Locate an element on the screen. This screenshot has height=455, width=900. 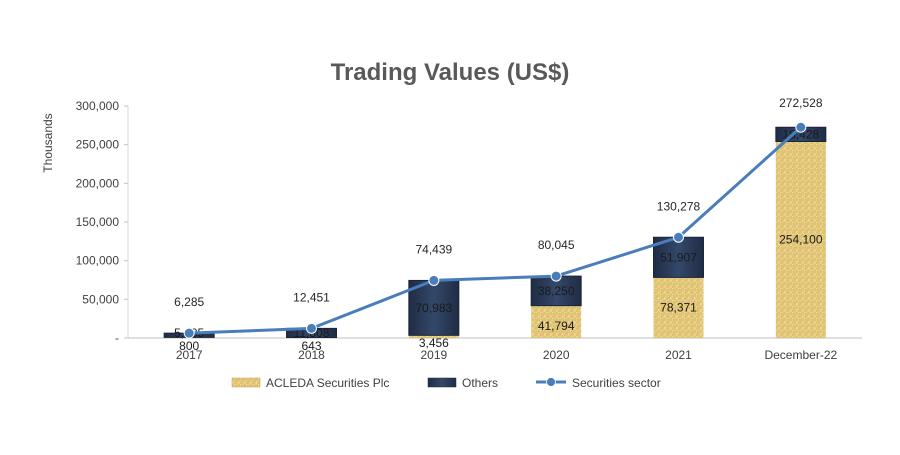
data-label-securities-sector: 272,528 is located at coordinates (801, 103).